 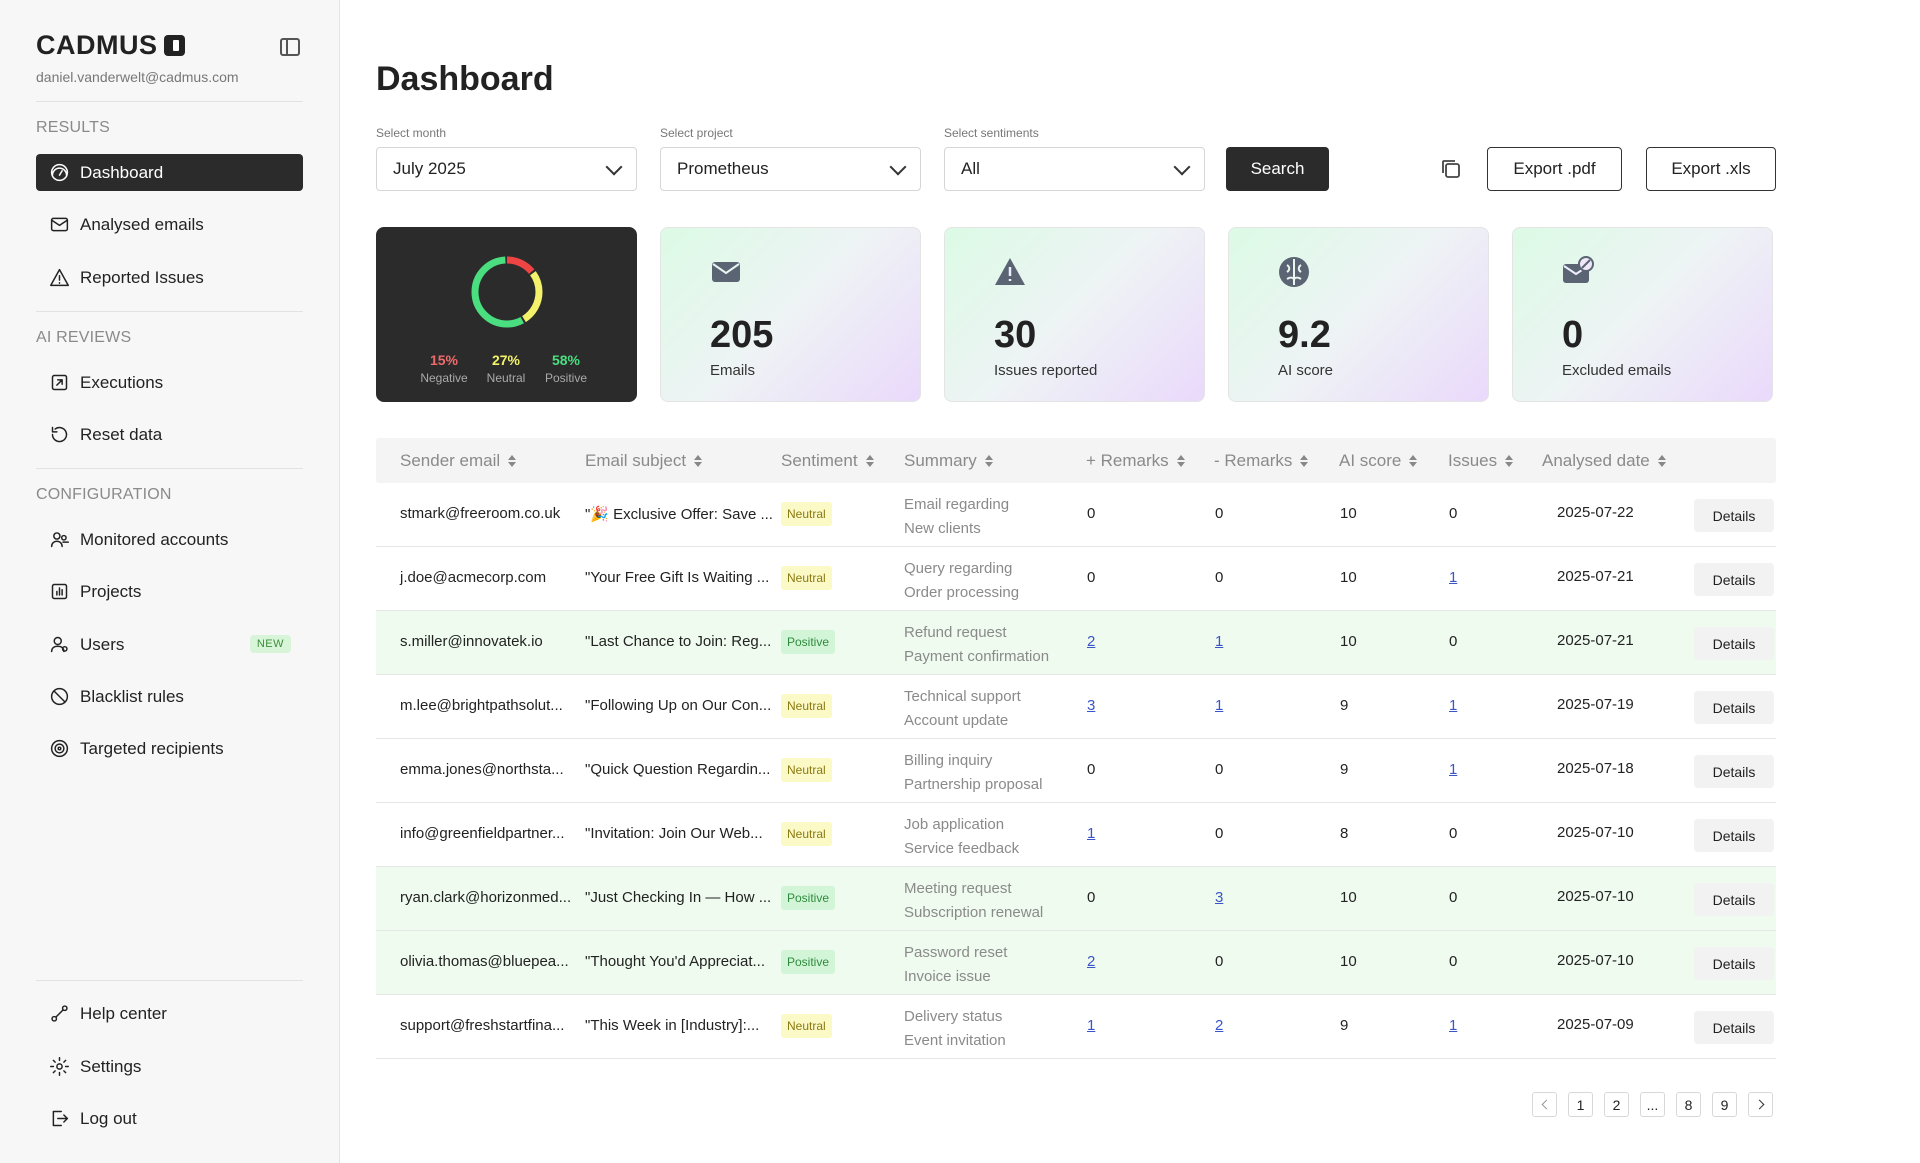 I want to click on sidebar-item-help-center: Help center, so click(x=169, y=1013).